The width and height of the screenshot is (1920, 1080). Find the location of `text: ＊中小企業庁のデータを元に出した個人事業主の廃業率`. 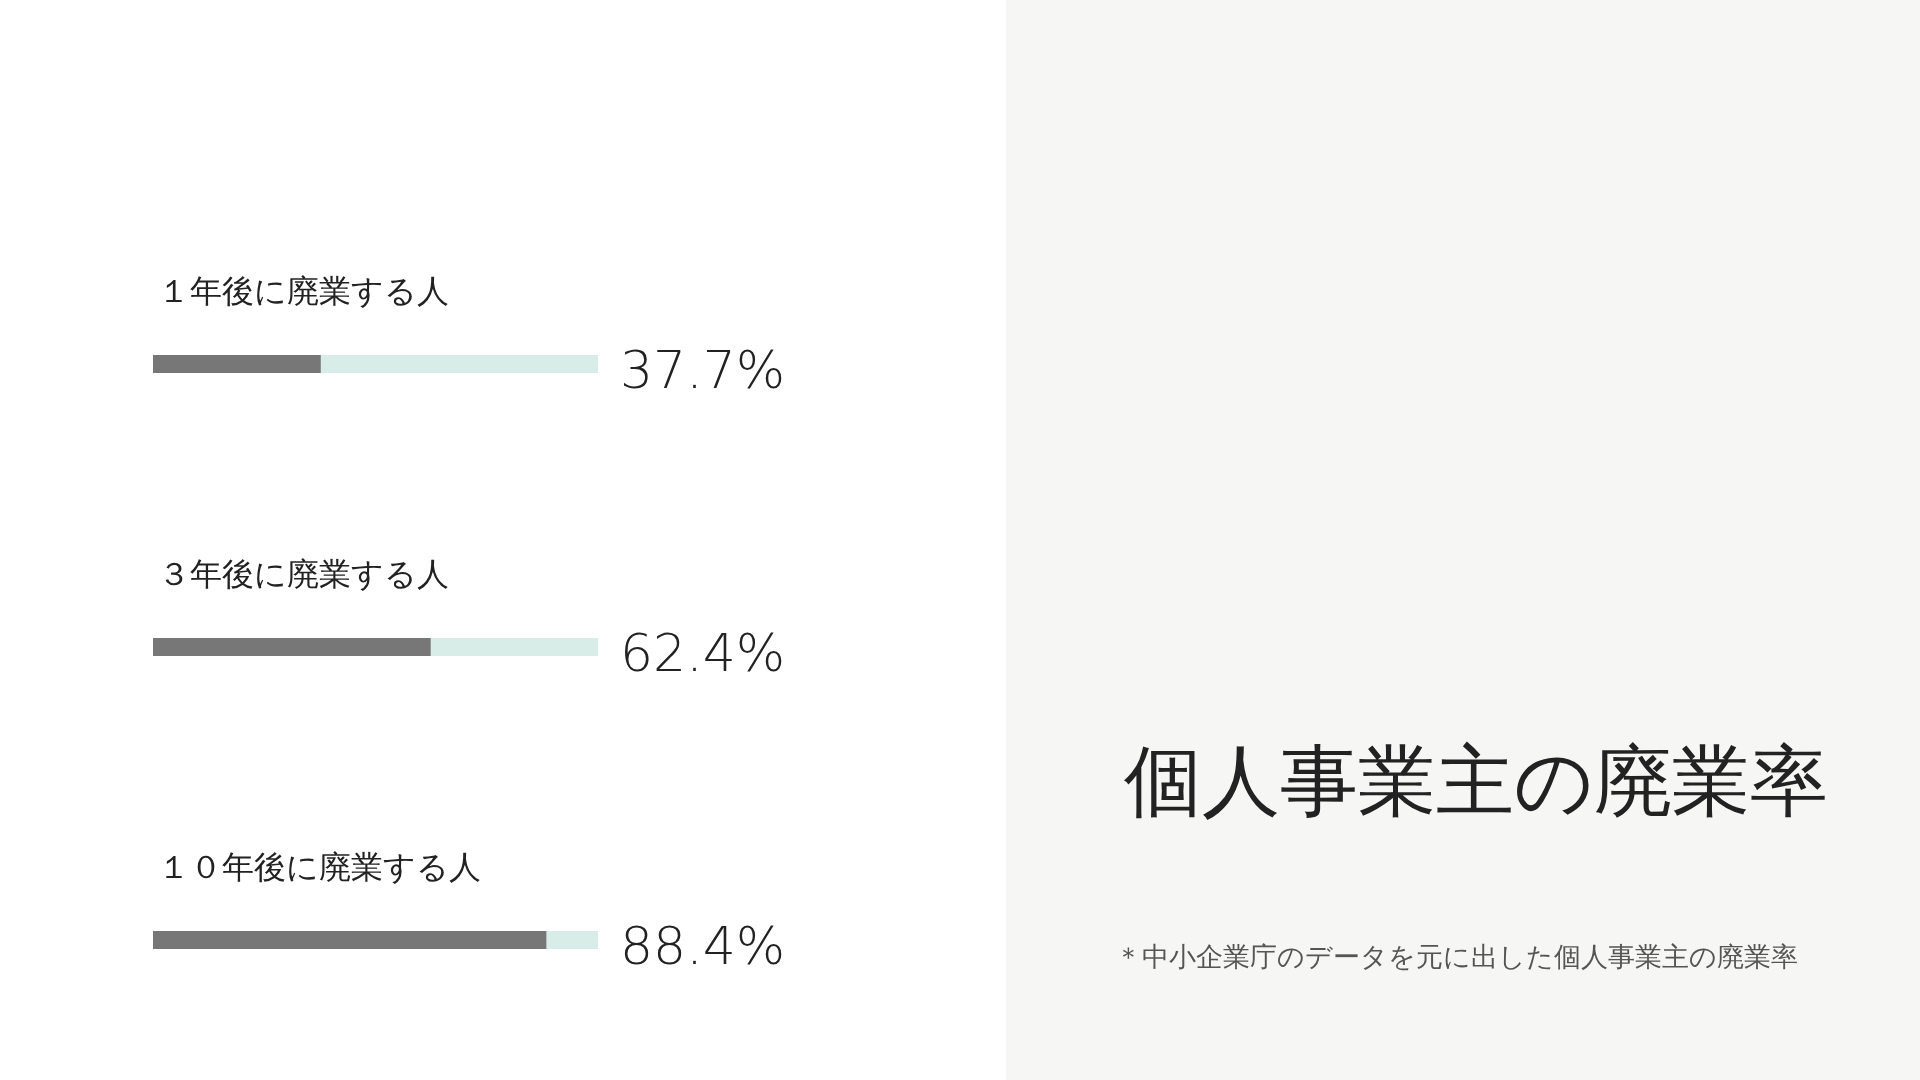

text: ＊中小企業庁のデータを元に出した個人事業主の廃業率 is located at coordinates (1456, 956).